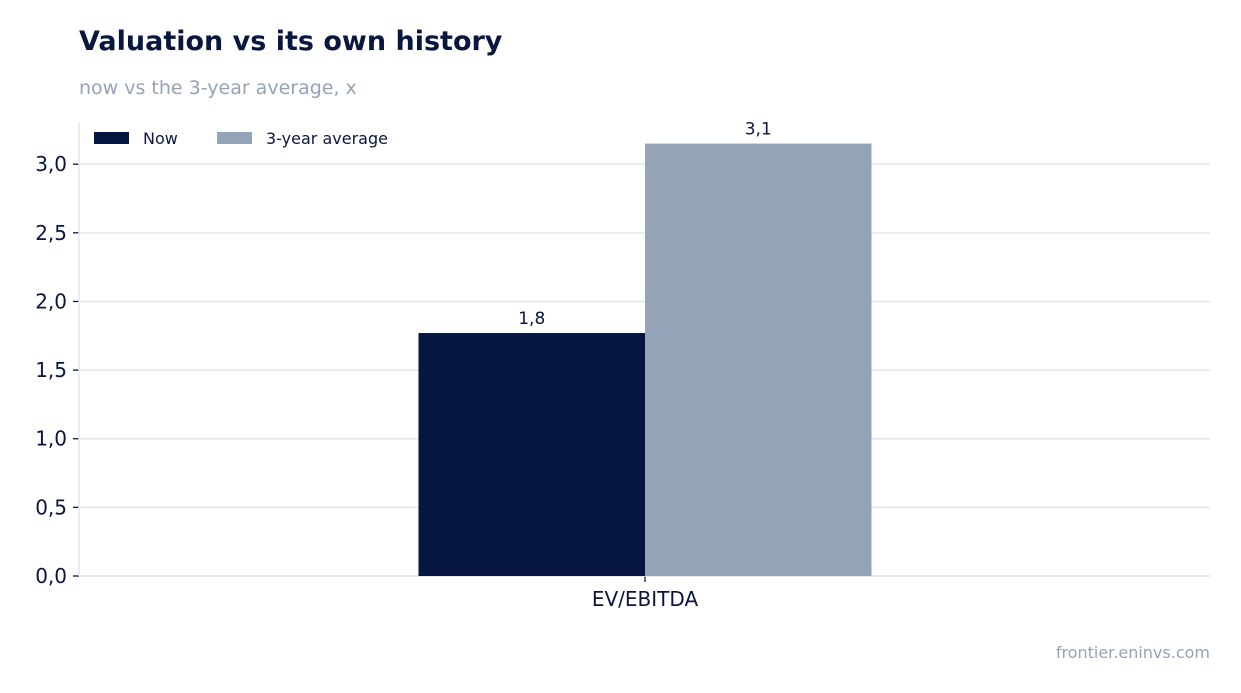  Describe the element at coordinates (291, 41) in the screenshot. I see `chart-title: Valuation vs its own history` at that location.